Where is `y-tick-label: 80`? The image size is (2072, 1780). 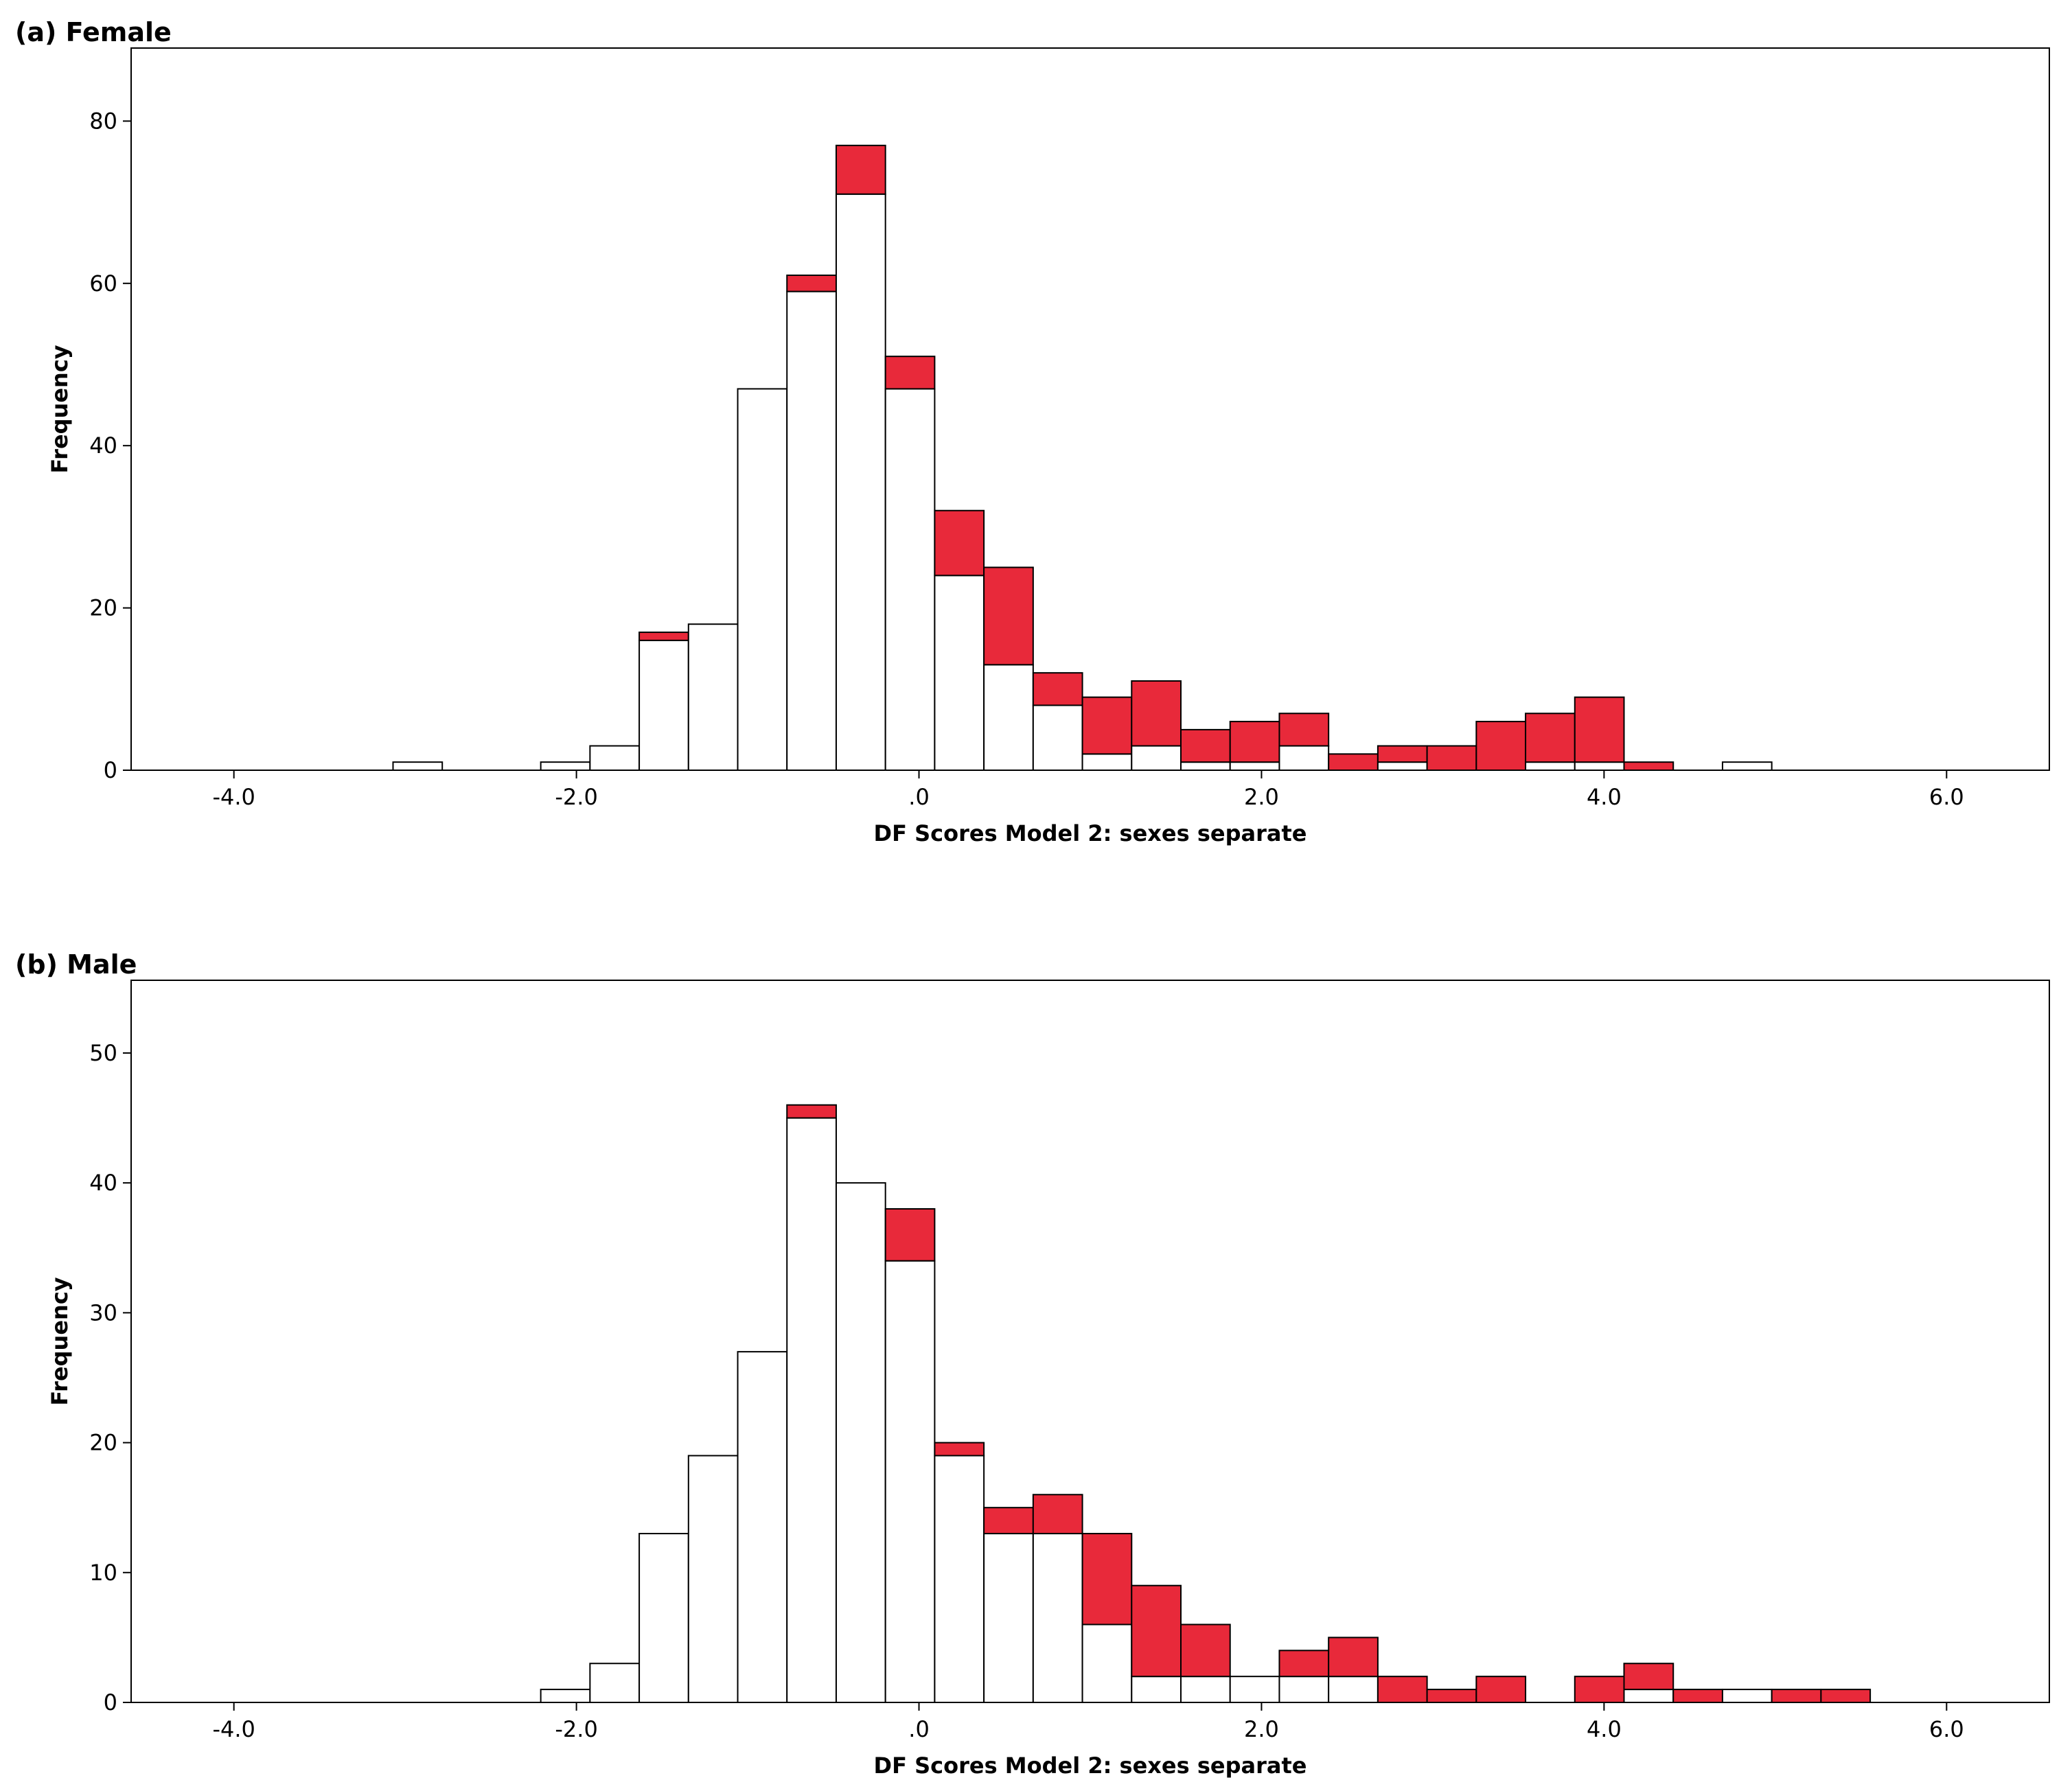
y-tick-label: 80 is located at coordinates (103, 121).